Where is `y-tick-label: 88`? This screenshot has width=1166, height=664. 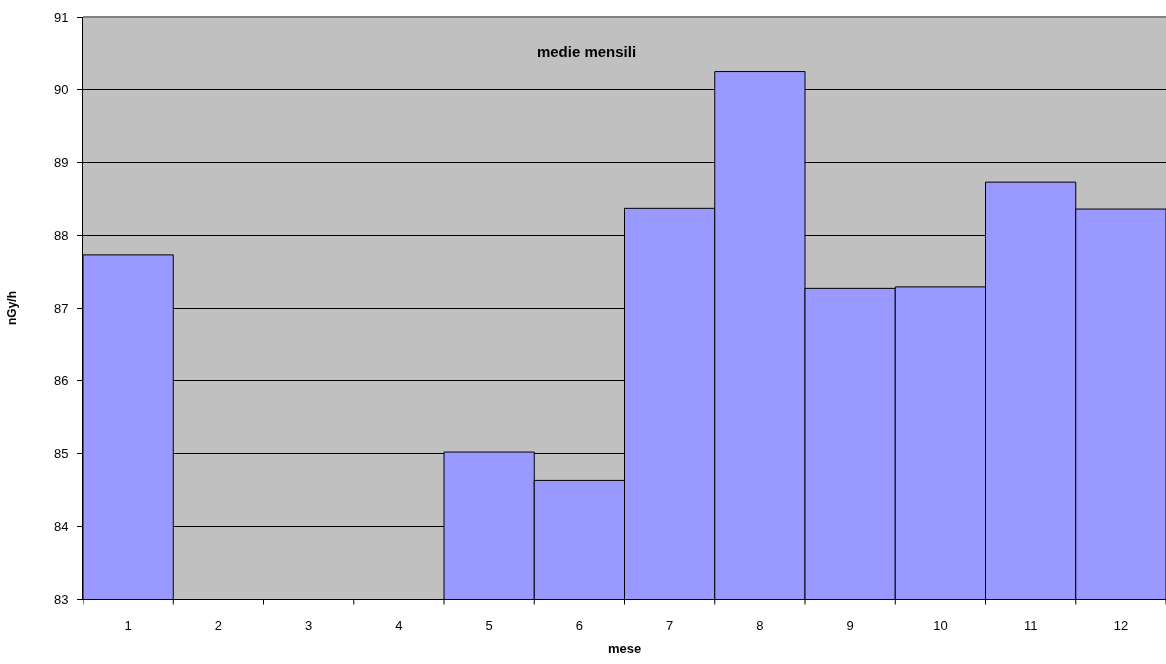 y-tick-label: 88 is located at coordinates (61, 235).